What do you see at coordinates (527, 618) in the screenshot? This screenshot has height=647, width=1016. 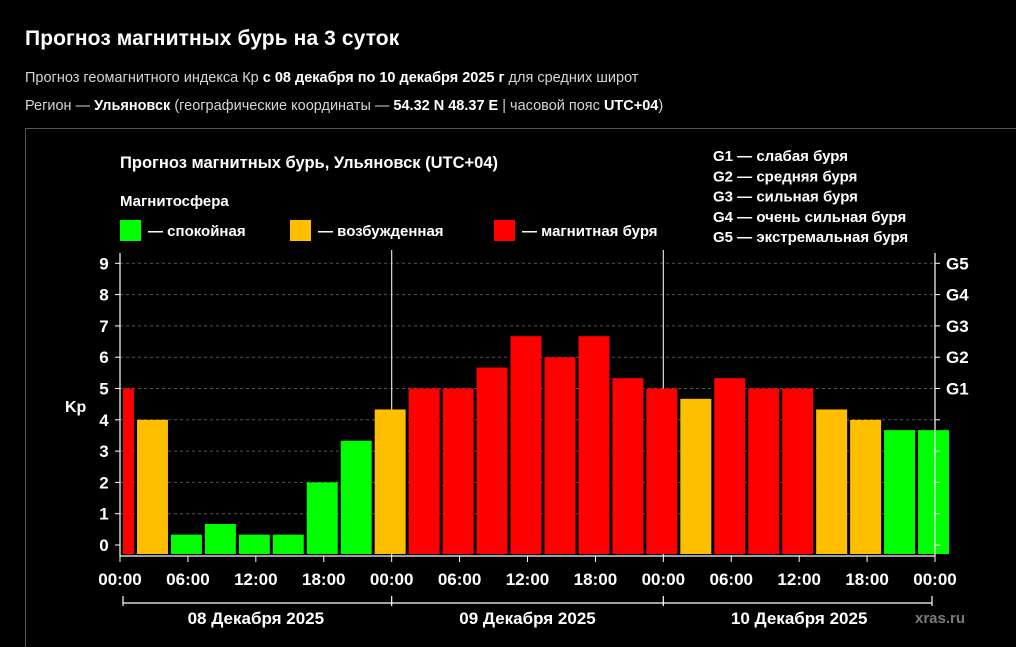 I see `day-label: 09 Декабря 2025` at bounding box center [527, 618].